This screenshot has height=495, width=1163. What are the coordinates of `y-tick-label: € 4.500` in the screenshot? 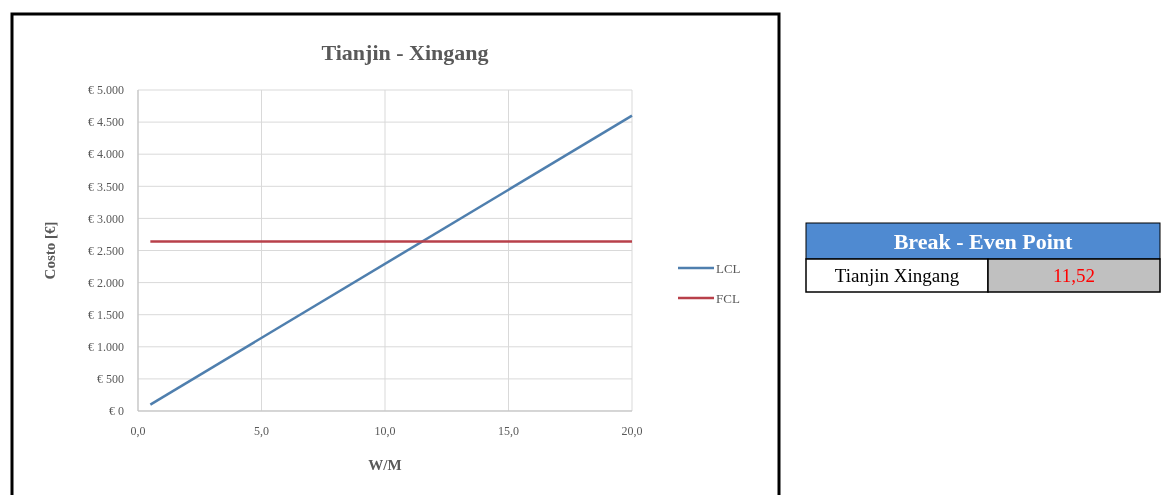 It's located at (106, 122).